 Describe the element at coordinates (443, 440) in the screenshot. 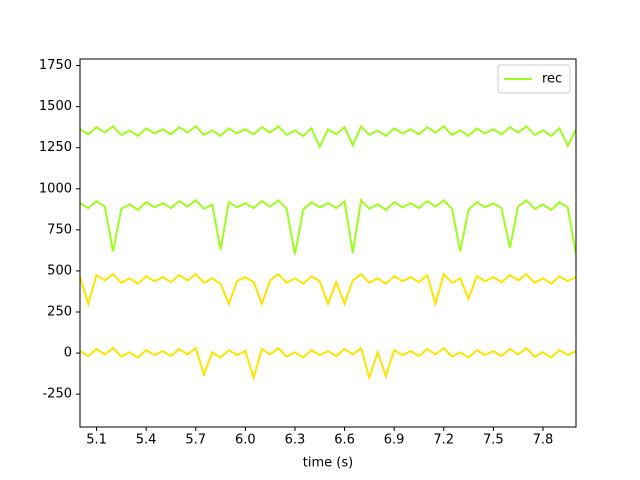

I see `x-tick-label: 7.2` at that location.